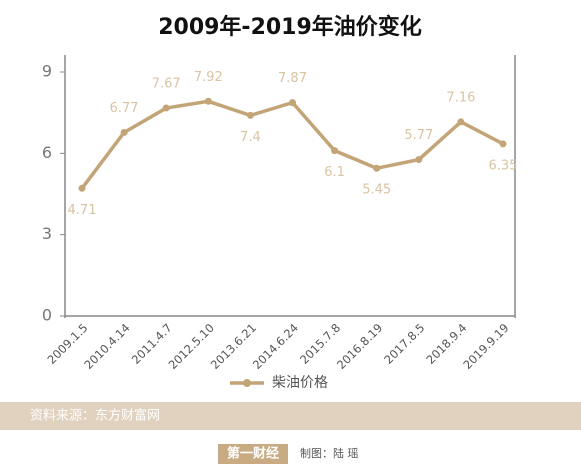  What do you see at coordinates (503, 165) in the screenshot?
I see `value-label: 6.35` at bounding box center [503, 165].